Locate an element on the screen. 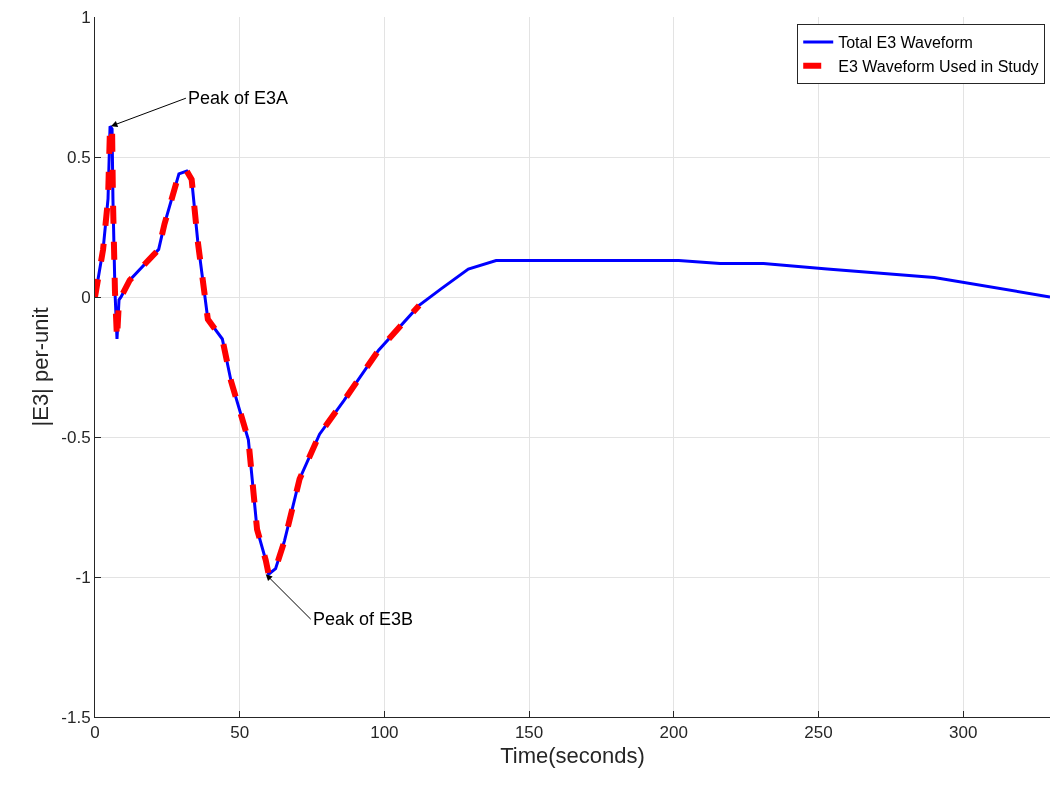  x-tick-label: 100 is located at coordinates (384, 733).